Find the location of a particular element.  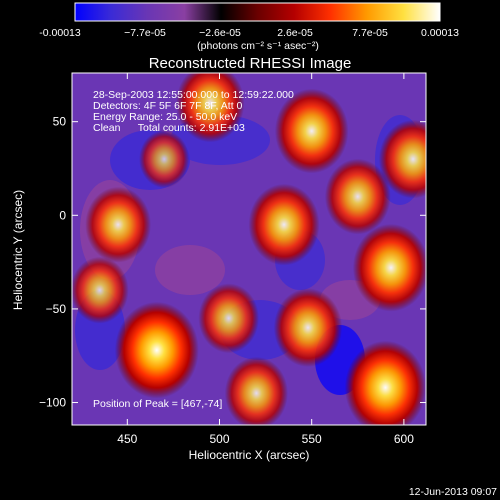

x-tick-label: 550 is located at coordinates (312, 439).